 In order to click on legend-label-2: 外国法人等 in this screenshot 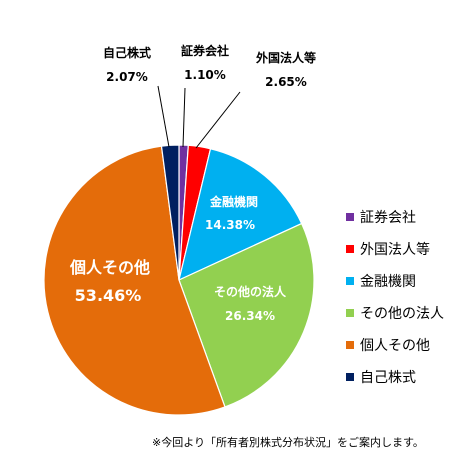, I will do `click(395, 249)`.